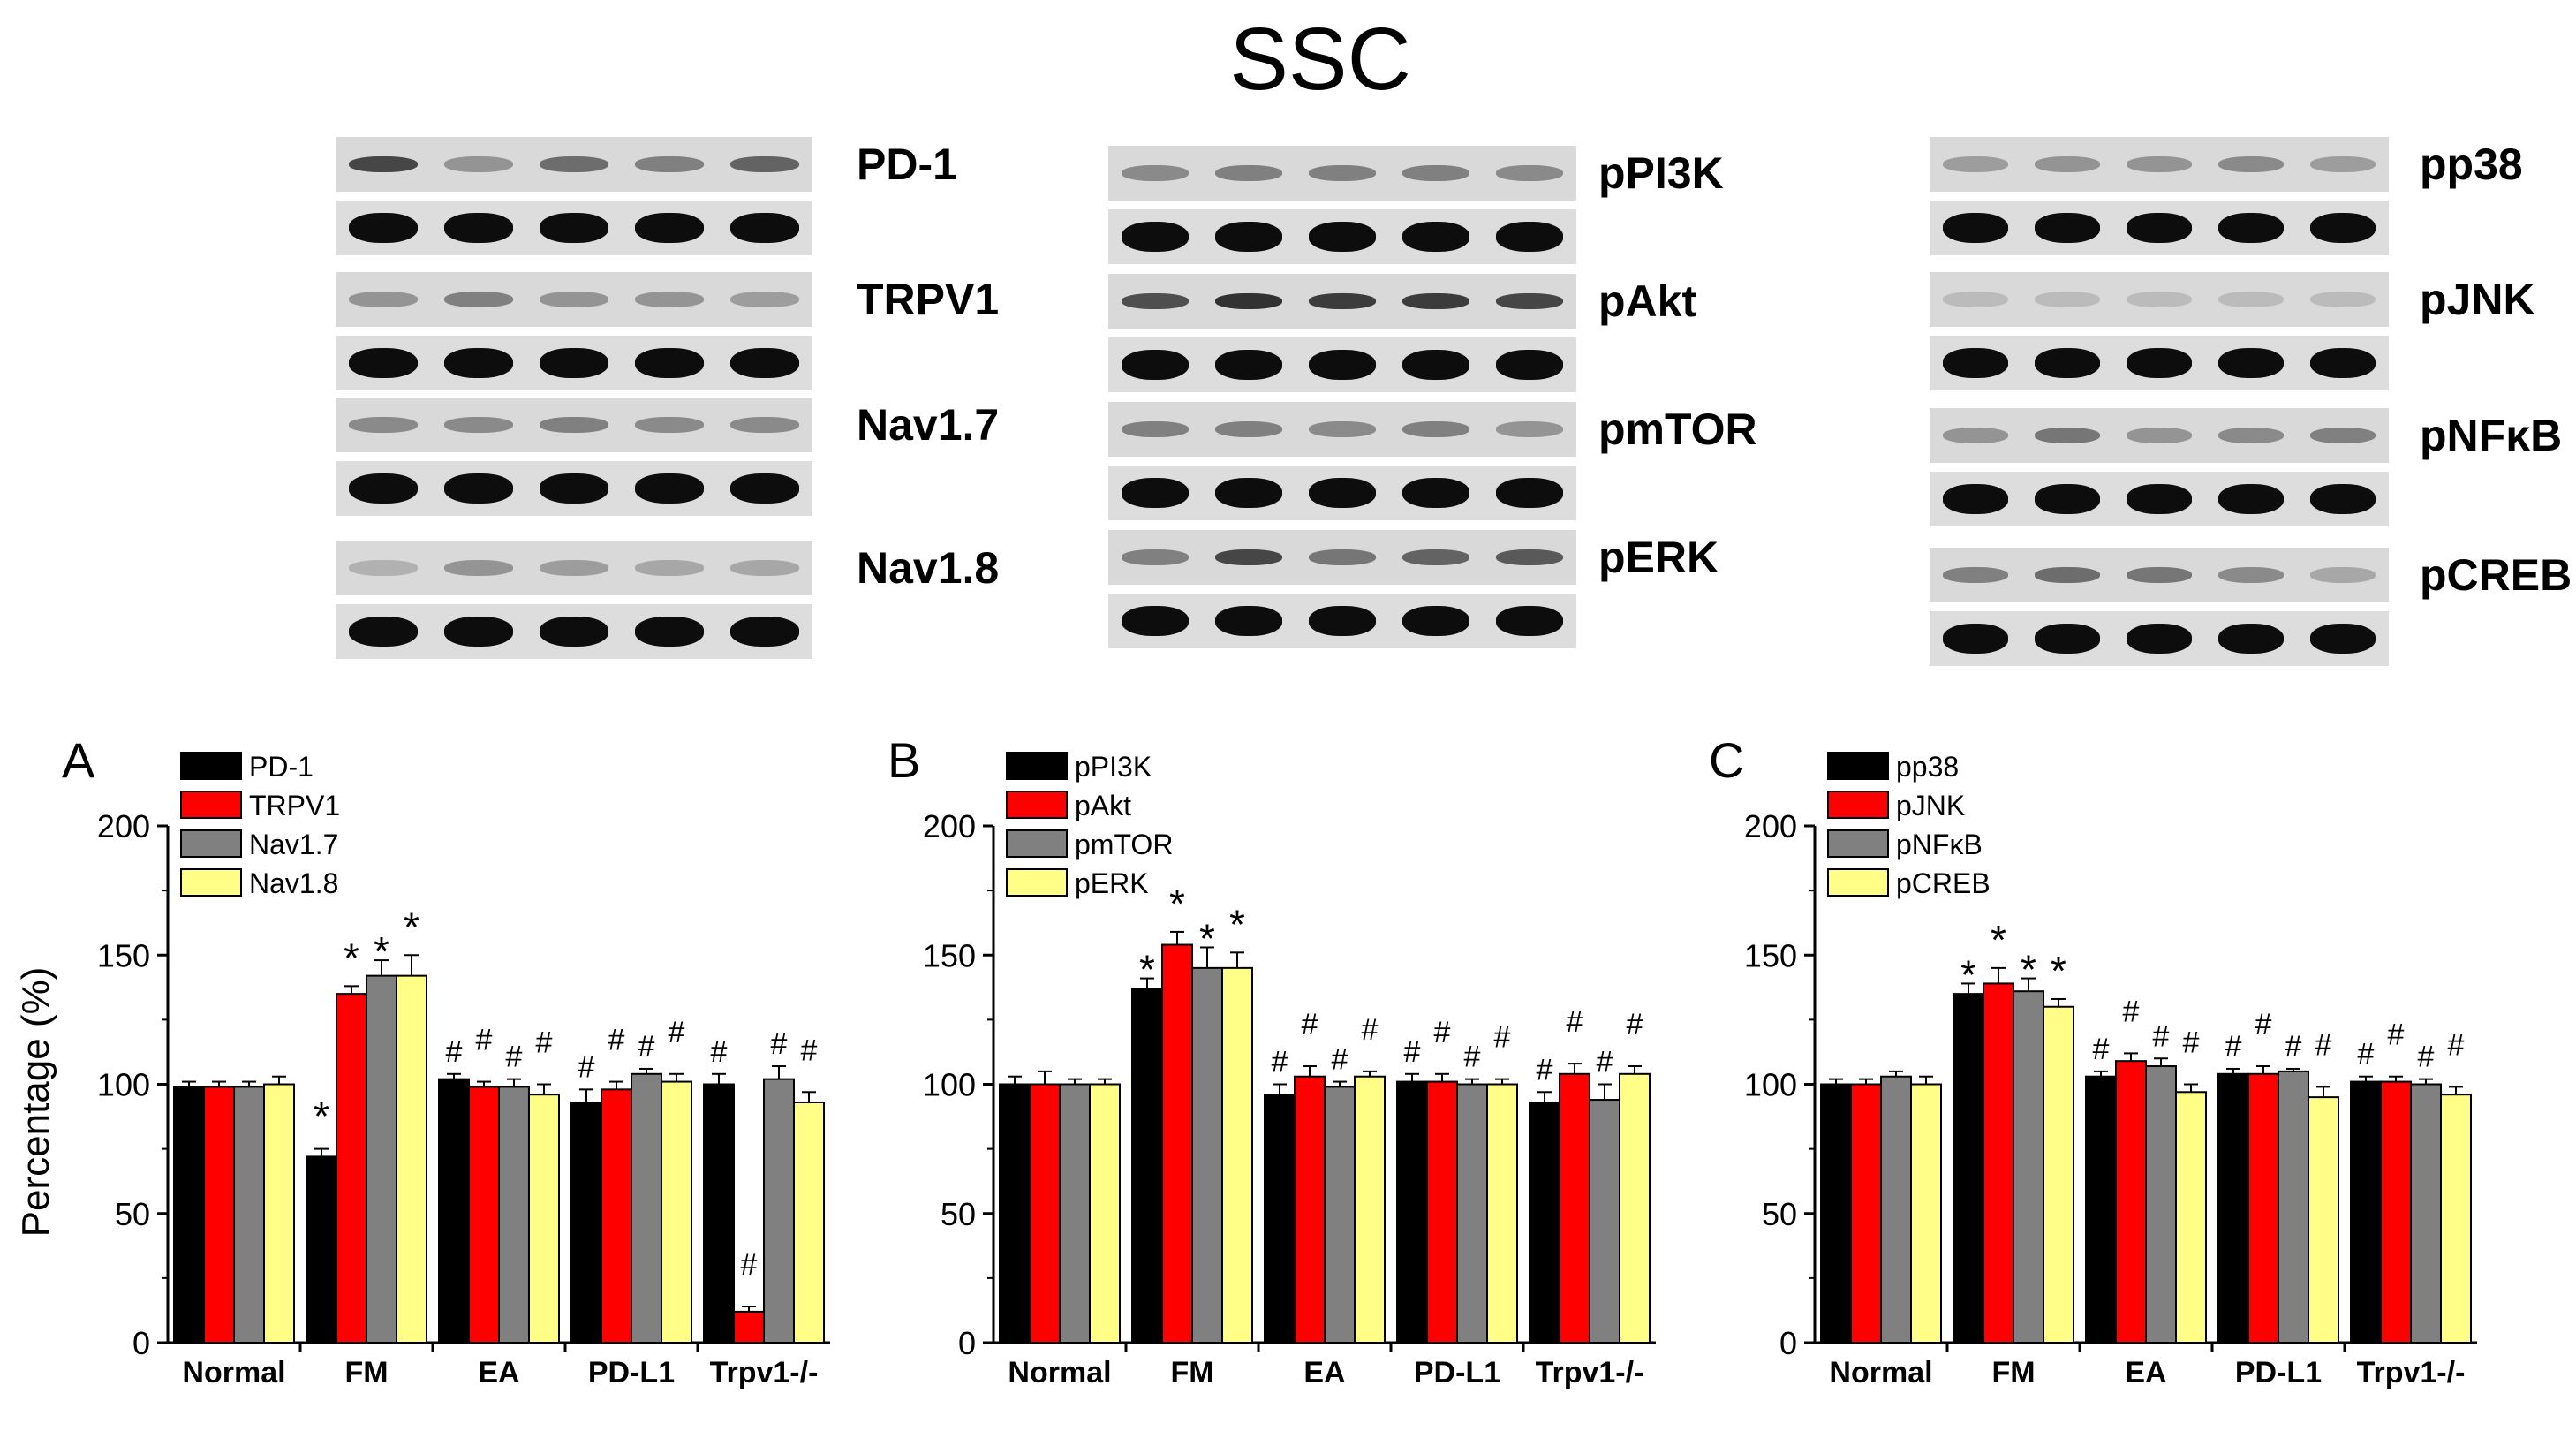  What do you see at coordinates (2491, 435) in the screenshot?
I see `blot-label: pNFκB` at bounding box center [2491, 435].